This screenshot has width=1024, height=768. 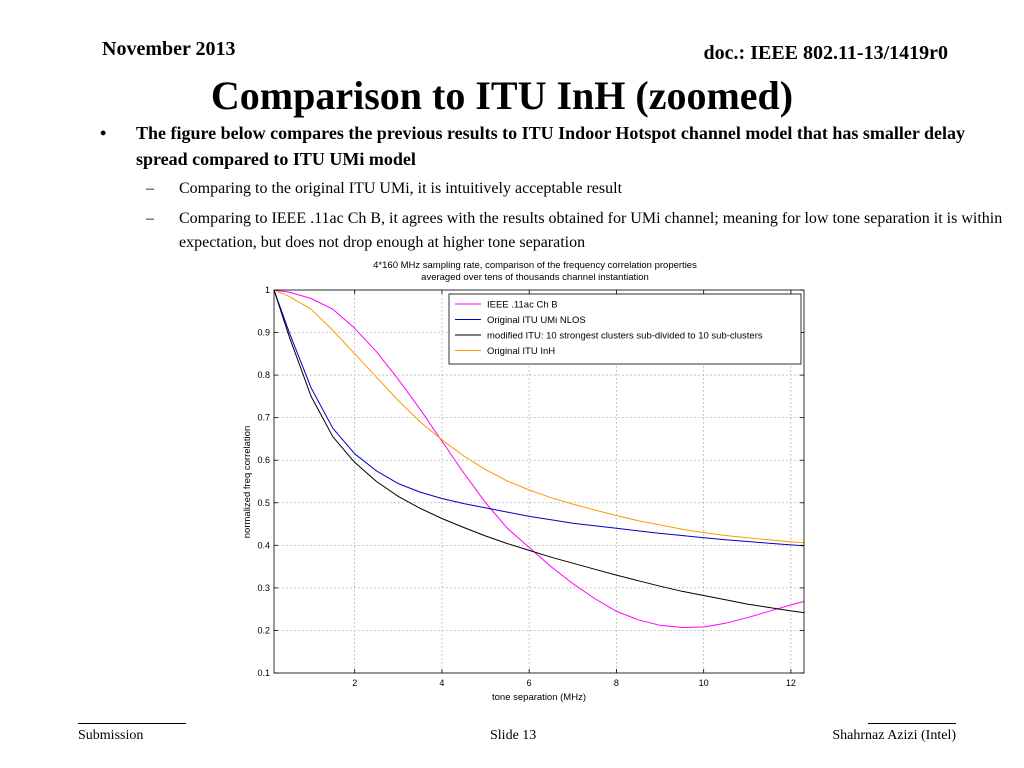 I want to click on x-tick-label: 2, so click(x=354, y=683).